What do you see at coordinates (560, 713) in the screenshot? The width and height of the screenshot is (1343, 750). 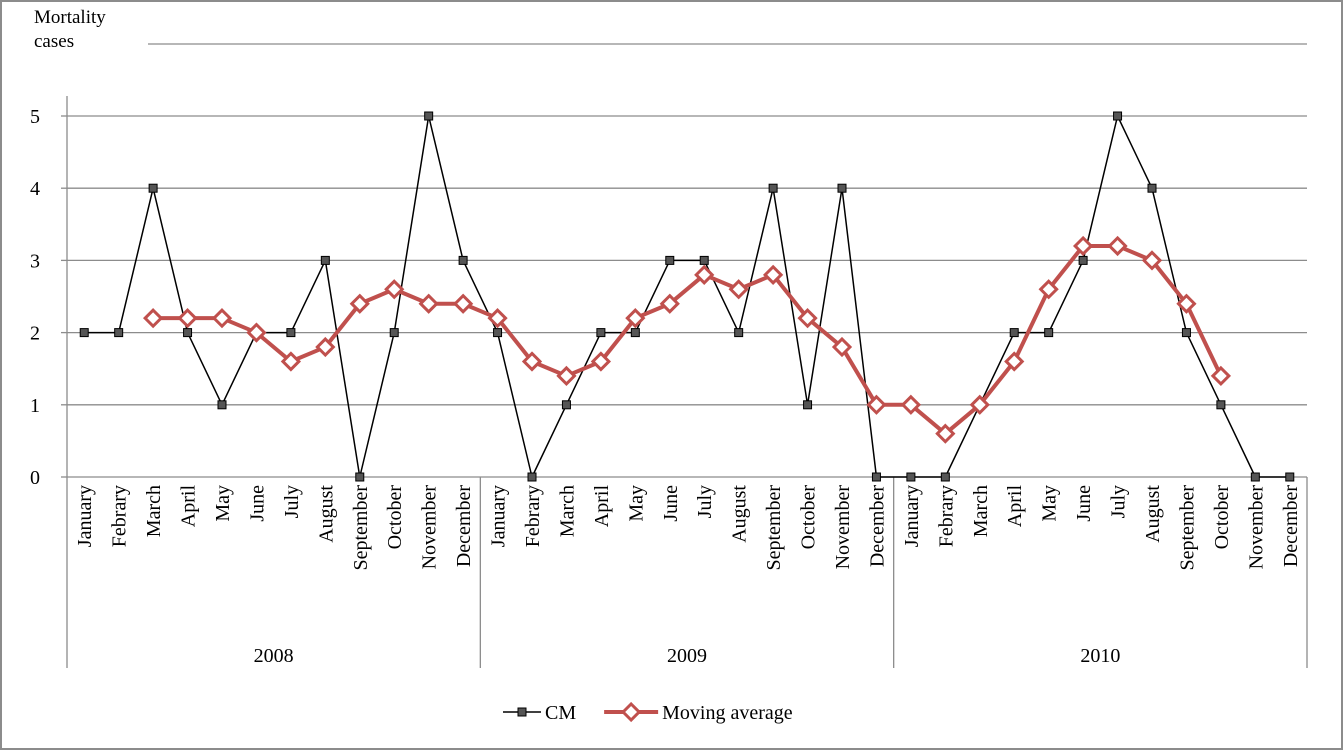 I see `legend-label: CM` at bounding box center [560, 713].